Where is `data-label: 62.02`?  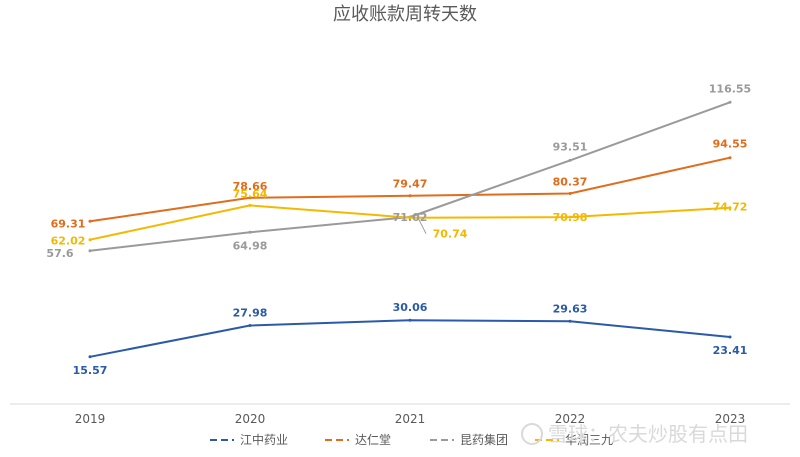 data-label: 62.02 is located at coordinates (68, 241).